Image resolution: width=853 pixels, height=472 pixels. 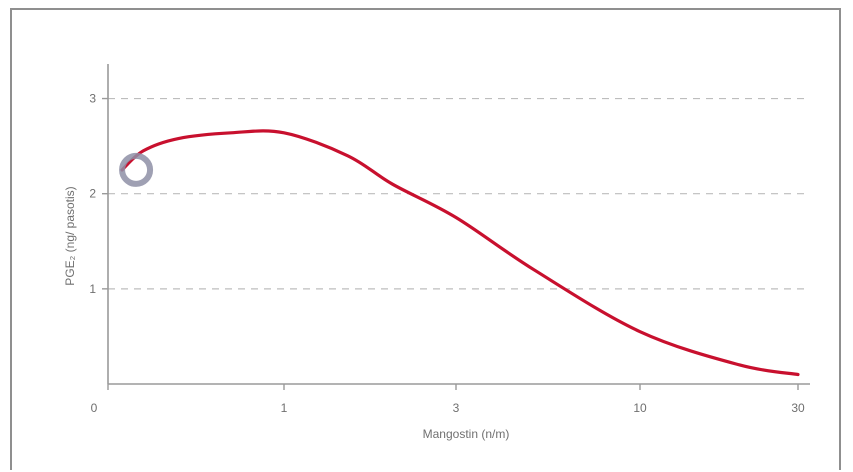 What do you see at coordinates (284, 408) in the screenshot?
I see `x-tick-label-1: 1` at bounding box center [284, 408].